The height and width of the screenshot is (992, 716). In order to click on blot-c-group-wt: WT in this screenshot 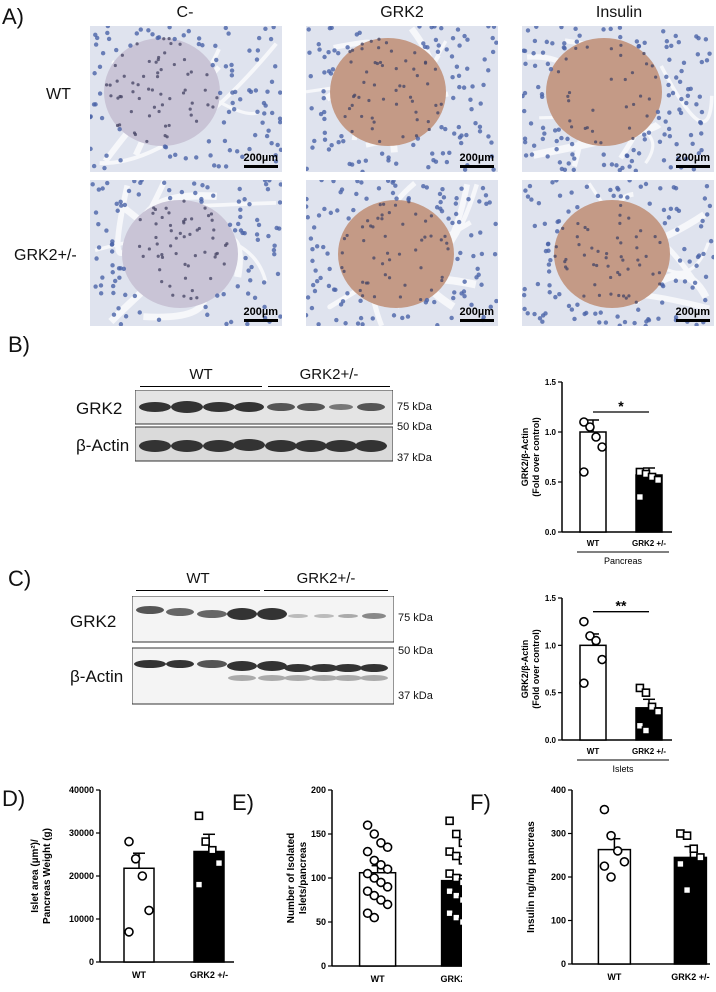, I will do `click(198, 578)`.